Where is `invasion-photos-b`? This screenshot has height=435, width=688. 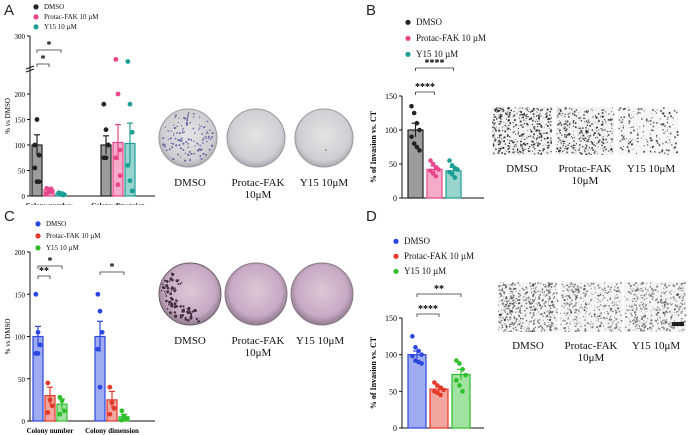 invasion-photos-b is located at coordinates (585, 131).